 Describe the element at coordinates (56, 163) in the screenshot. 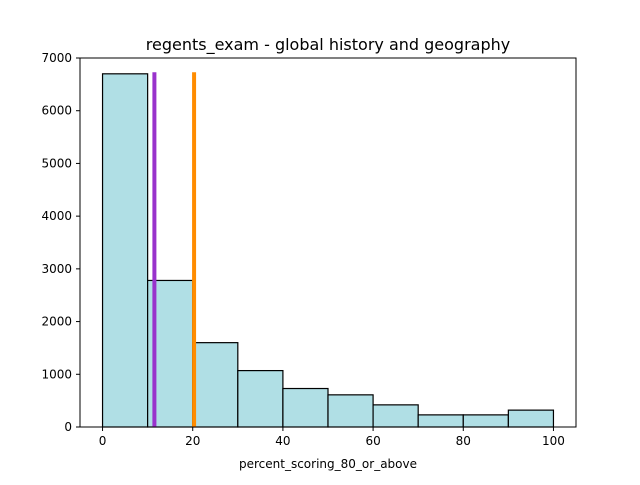

I see `y-tick-label: 5000` at that location.